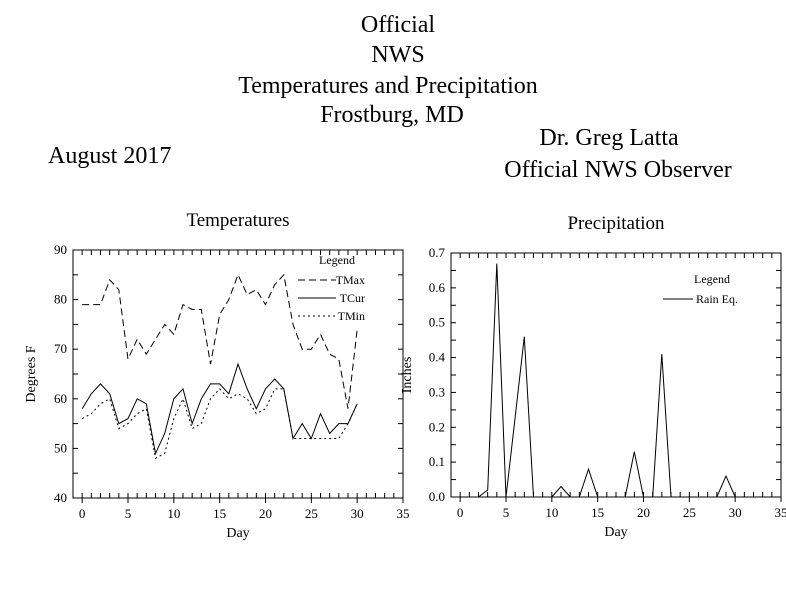 The image size is (786, 608). I want to click on header-line-location: Frostburg, MD, so click(392, 115).